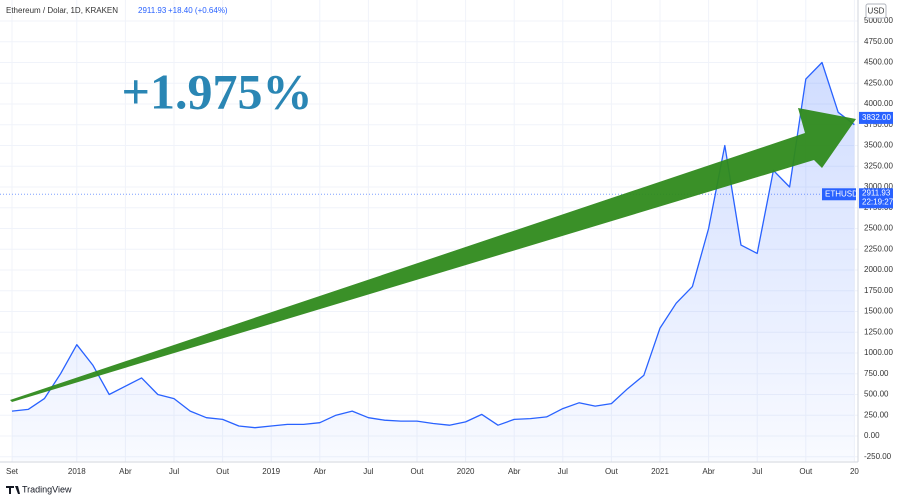  Describe the element at coordinates (660, 471) in the screenshot. I see `x-tick-label: 2021` at that location.